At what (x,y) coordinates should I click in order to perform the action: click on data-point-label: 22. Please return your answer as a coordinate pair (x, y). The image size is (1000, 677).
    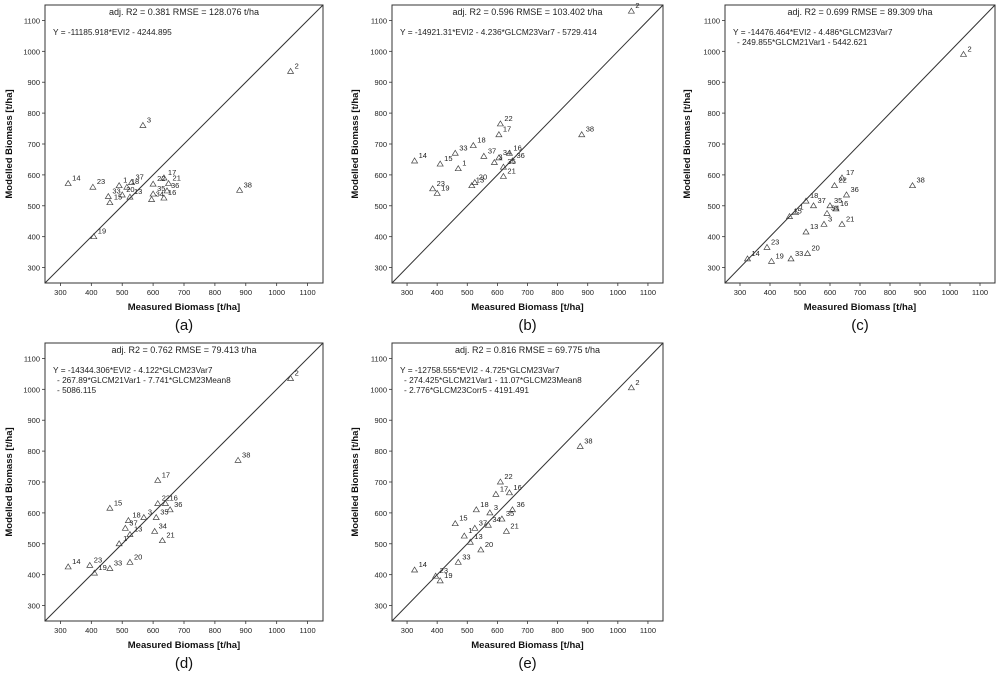
    Looking at the image, I should click on (508, 476).